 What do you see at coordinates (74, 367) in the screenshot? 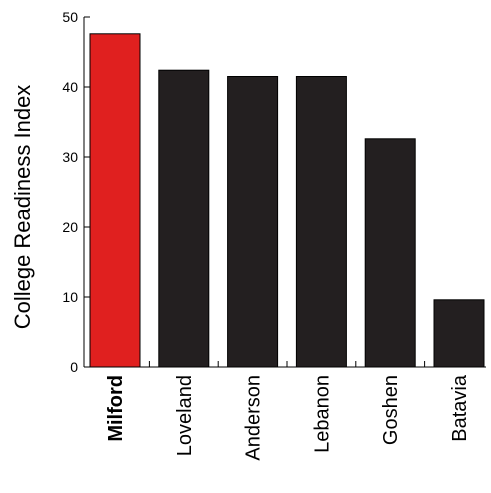
I see `y-tick-label: 0` at bounding box center [74, 367].